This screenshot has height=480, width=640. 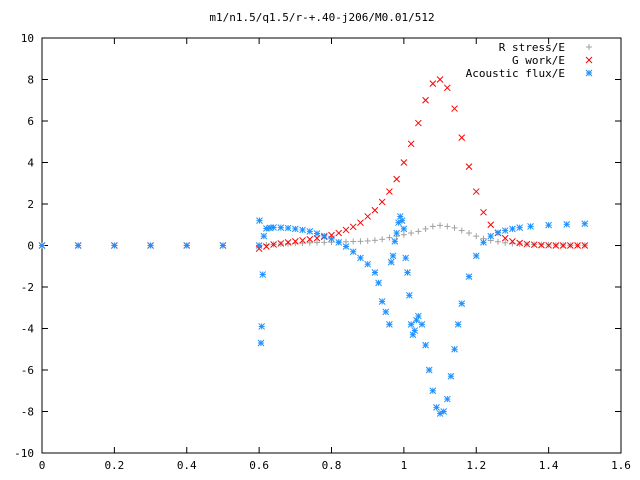 What do you see at coordinates (28, 329) in the screenshot?
I see `y-tick-label: -4` at bounding box center [28, 329].